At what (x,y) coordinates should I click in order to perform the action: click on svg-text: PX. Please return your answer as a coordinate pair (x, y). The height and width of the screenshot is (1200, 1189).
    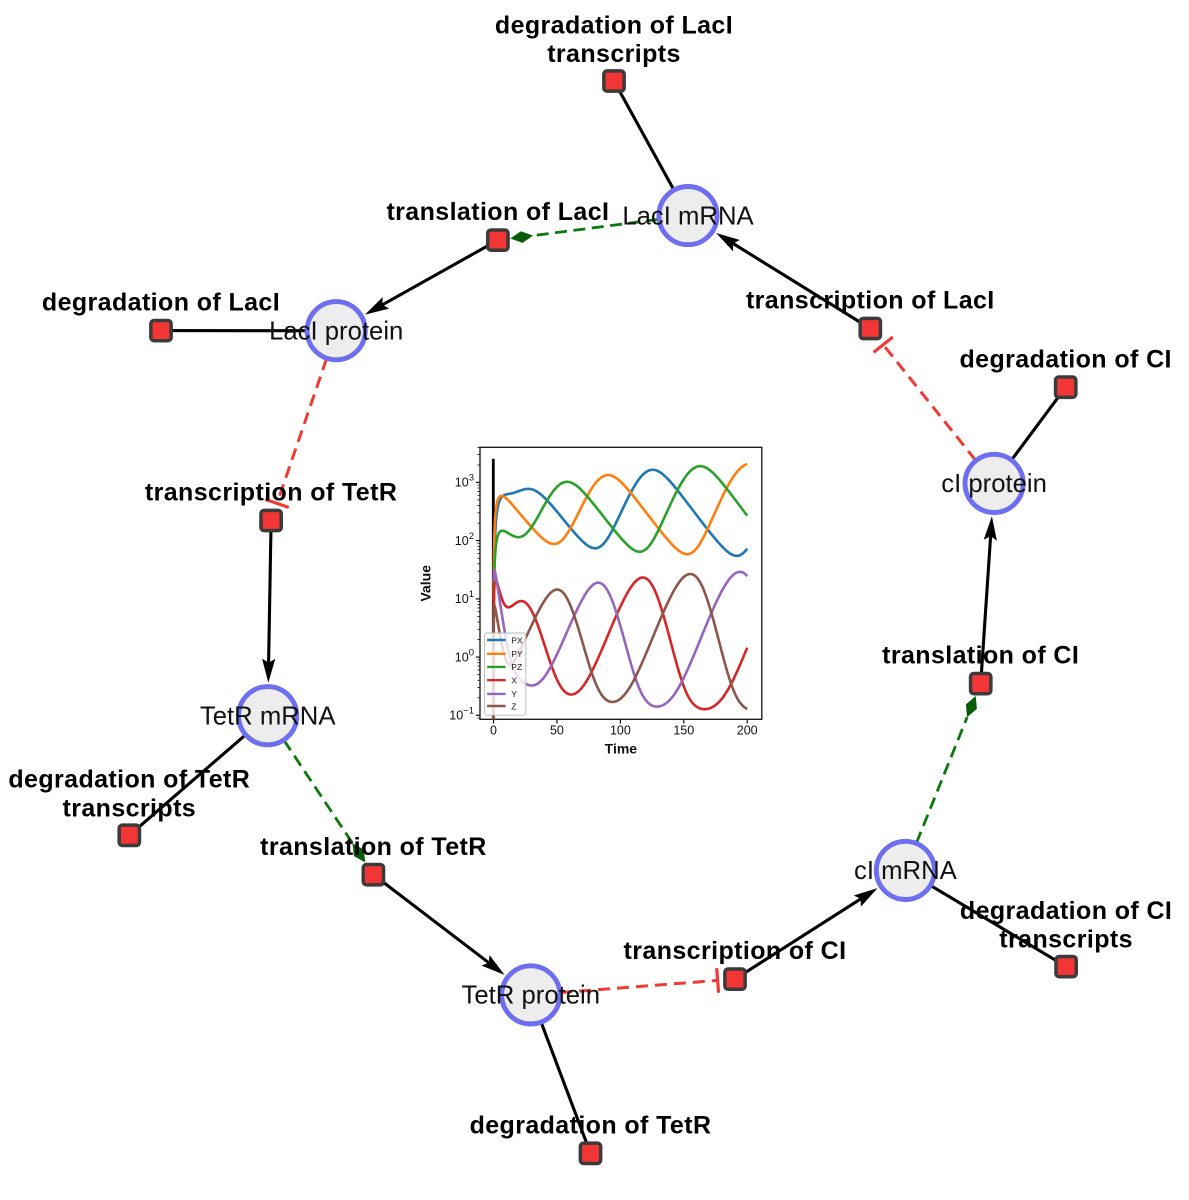
    Looking at the image, I should click on (517, 640).